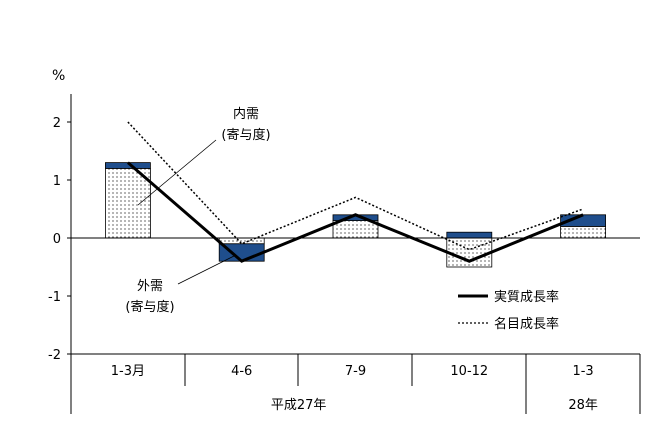 Image resolution: width=650 pixels, height=421 pixels. I want to click on legend-label-real: 実質成長率, so click(526, 297).